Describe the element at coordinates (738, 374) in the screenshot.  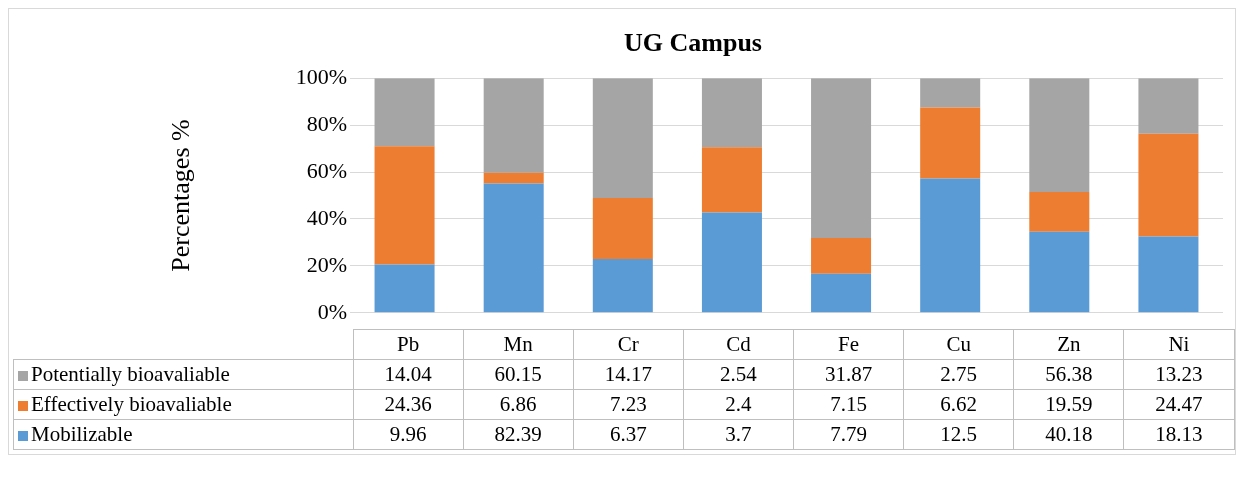
I see `text: 2.54` at that location.